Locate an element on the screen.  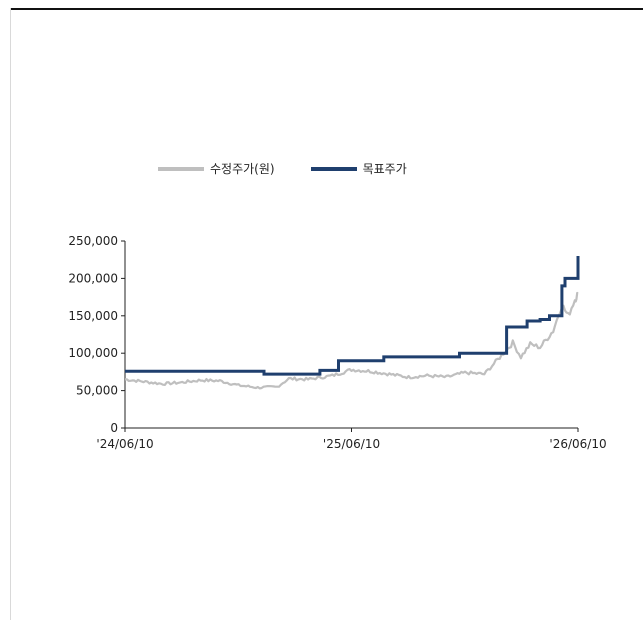
x-tick-label: '24/06/10 is located at coordinates (124, 444).